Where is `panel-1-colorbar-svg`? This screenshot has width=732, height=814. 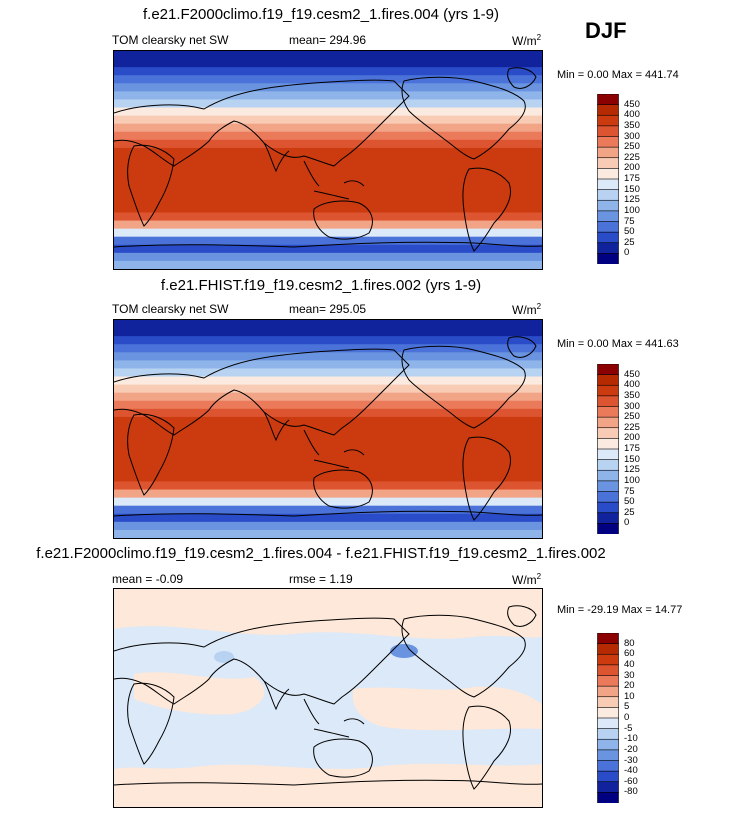
panel-1-colorbar-svg is located at coordinates (608, 179).